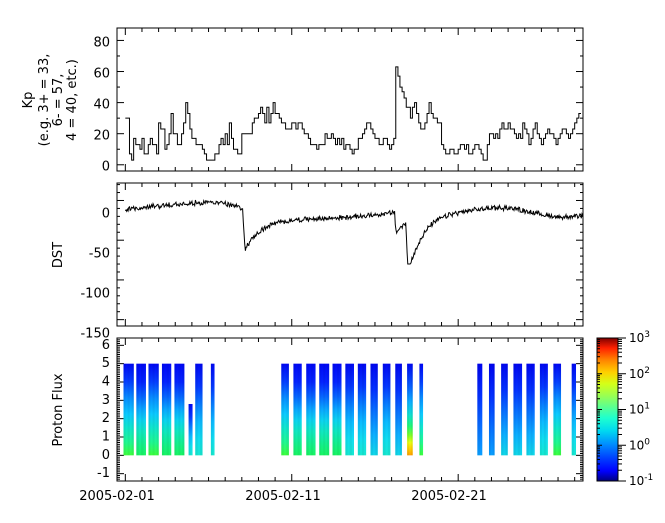 The image size is (665, 523). What do you see at coordinates (353, 113) in the screenshot?
I see `kp-data-trace` at bounding box center [353, 113].